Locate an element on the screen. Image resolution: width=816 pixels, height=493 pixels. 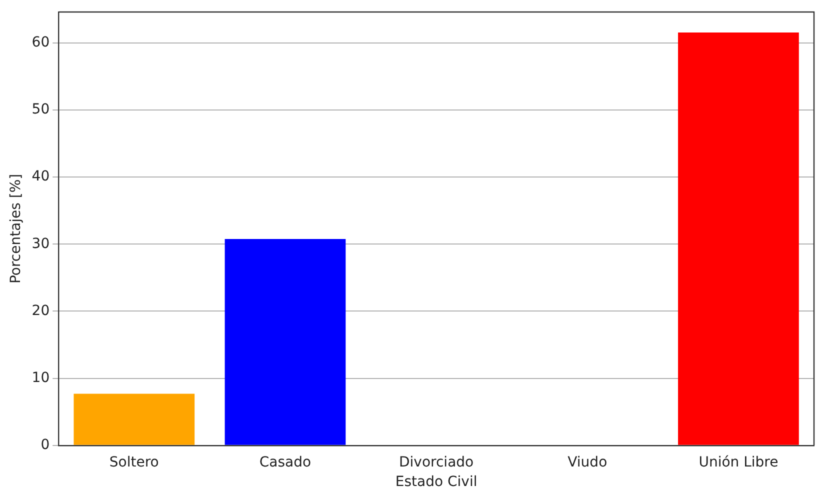
y-tick-label: 40 is located at coordinates (41, 176).